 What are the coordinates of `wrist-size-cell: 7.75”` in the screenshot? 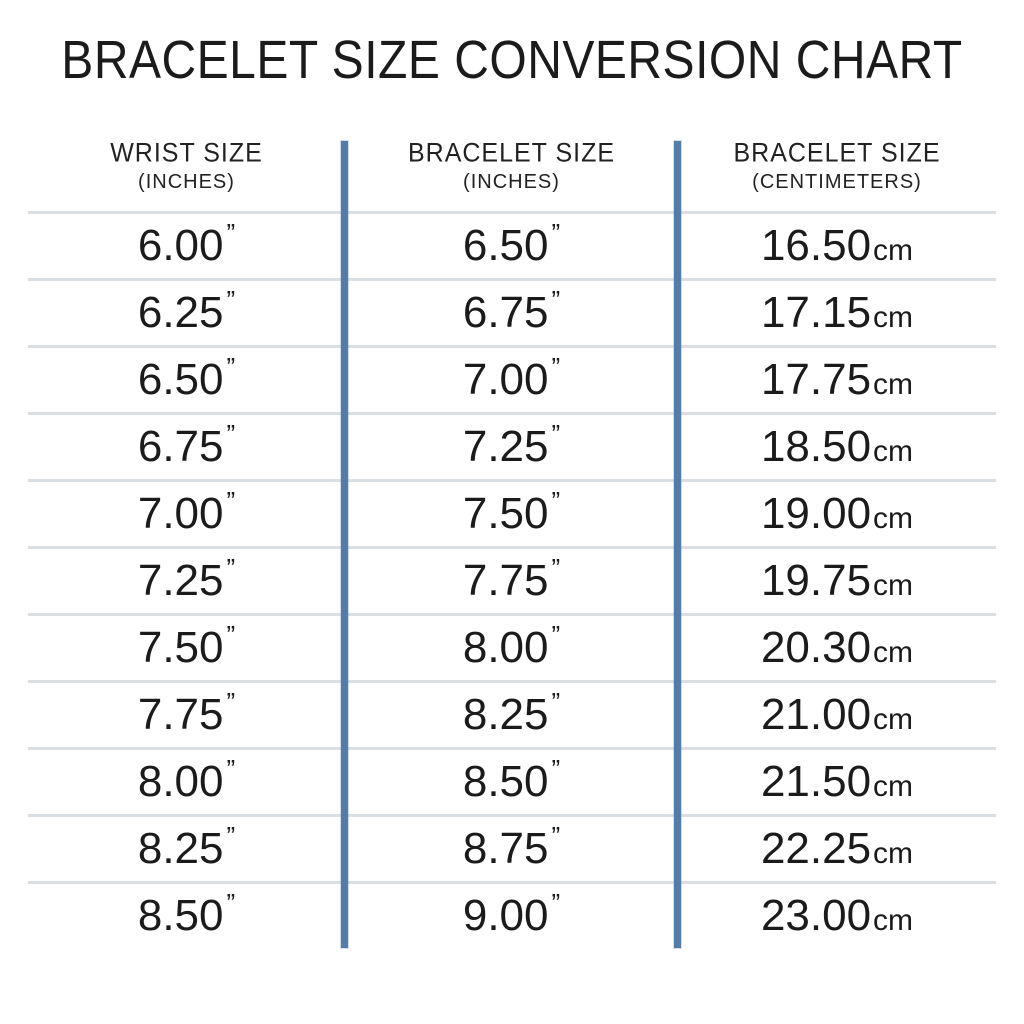 It's located at (186, 715).